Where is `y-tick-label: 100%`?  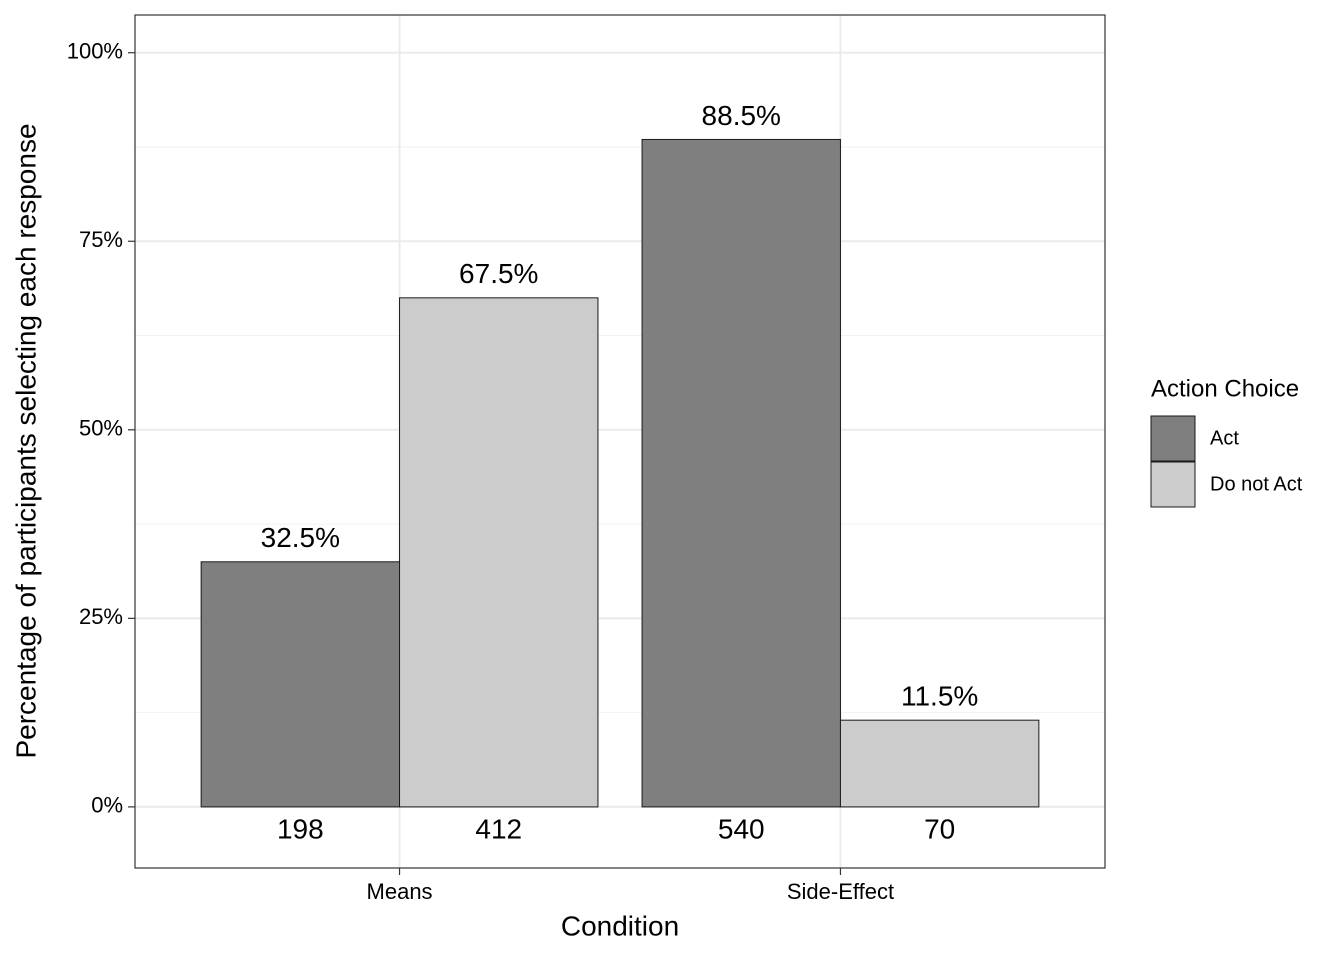 y-tick-label: 100% is located at coordinates (95, 51).